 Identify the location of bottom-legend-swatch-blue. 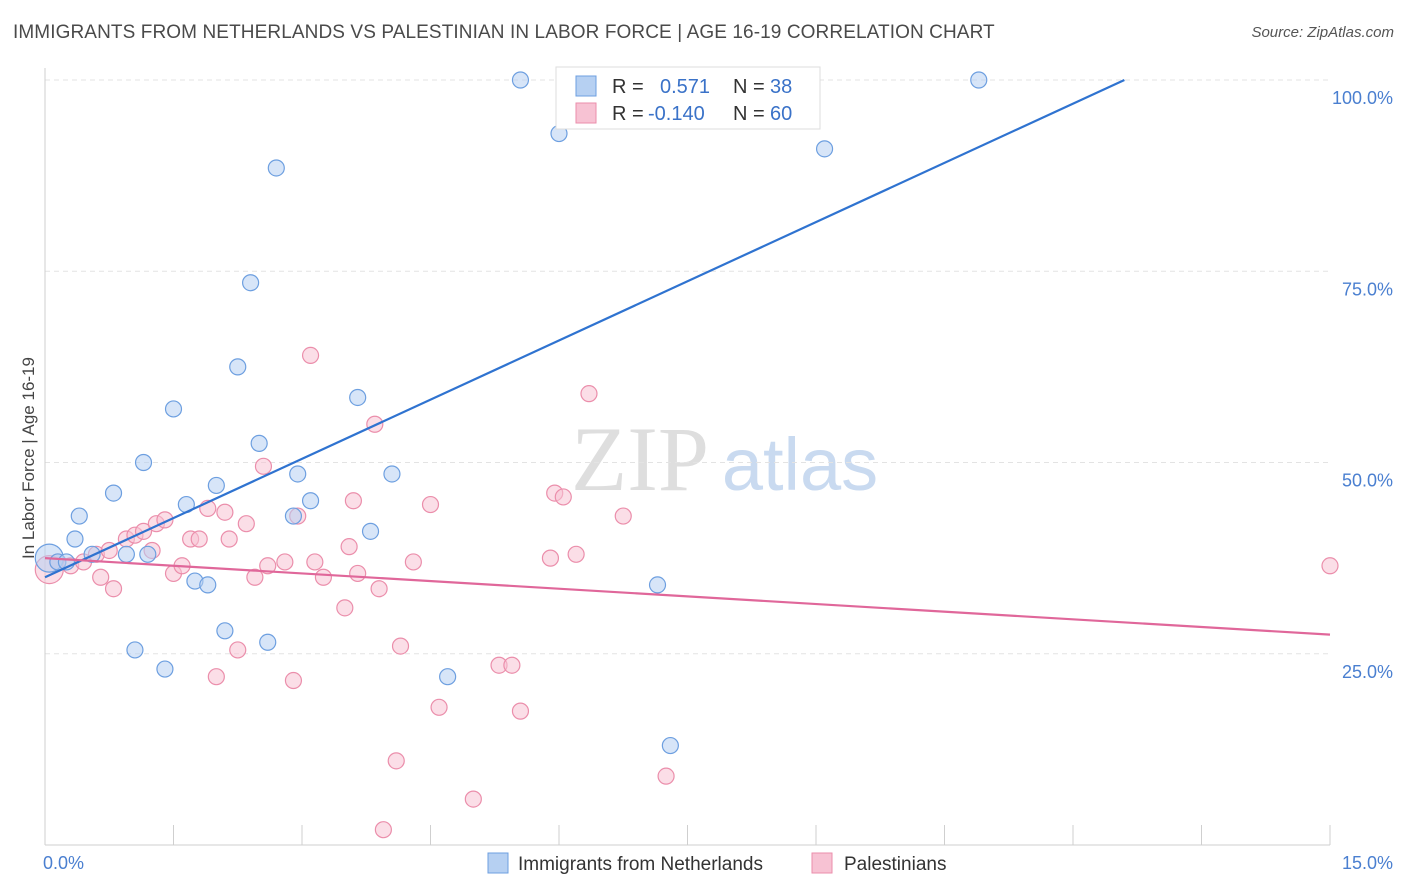
(498, 863).